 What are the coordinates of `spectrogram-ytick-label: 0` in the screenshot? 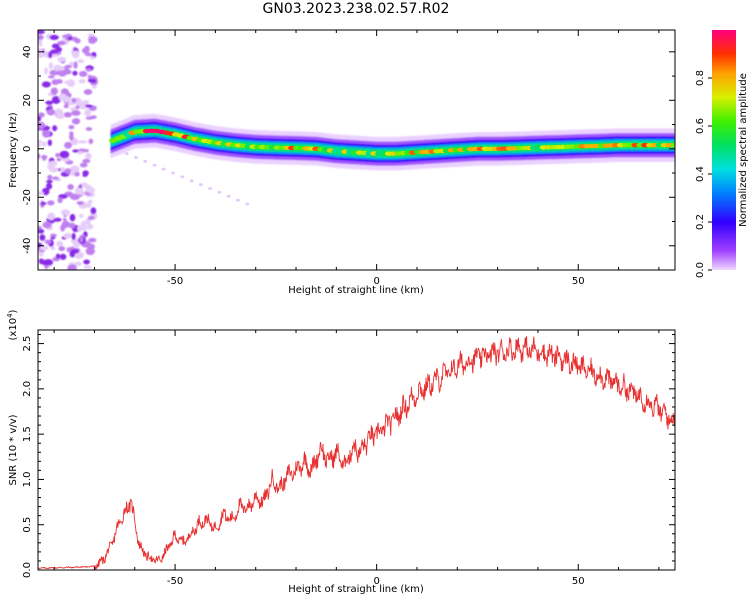 It's located at (27, 149).